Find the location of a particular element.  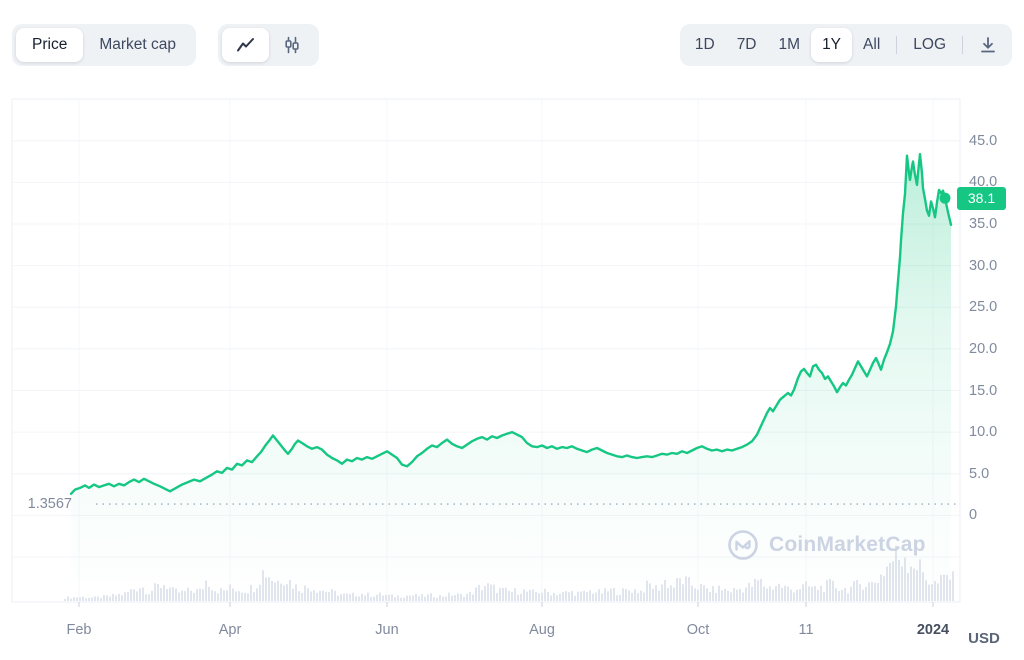

download-button is located at coordinates (988, 45).